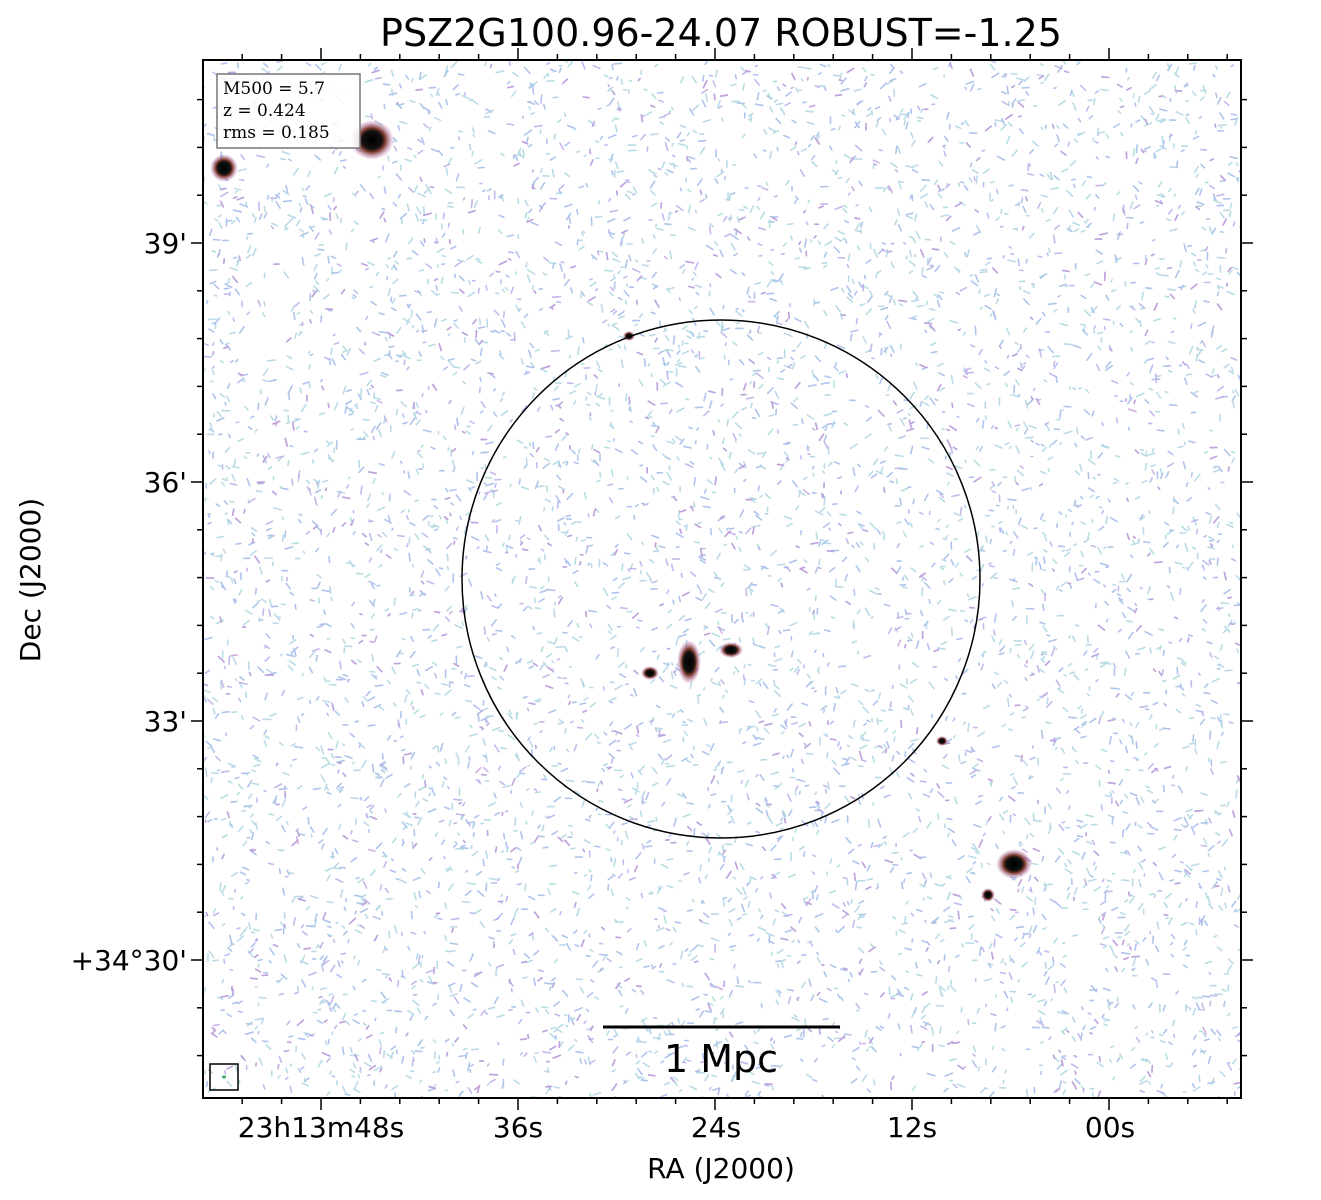  Describe the element at coordinates (264, 111) in the screenshot. I see `info-line: z = 0.424` at that location.